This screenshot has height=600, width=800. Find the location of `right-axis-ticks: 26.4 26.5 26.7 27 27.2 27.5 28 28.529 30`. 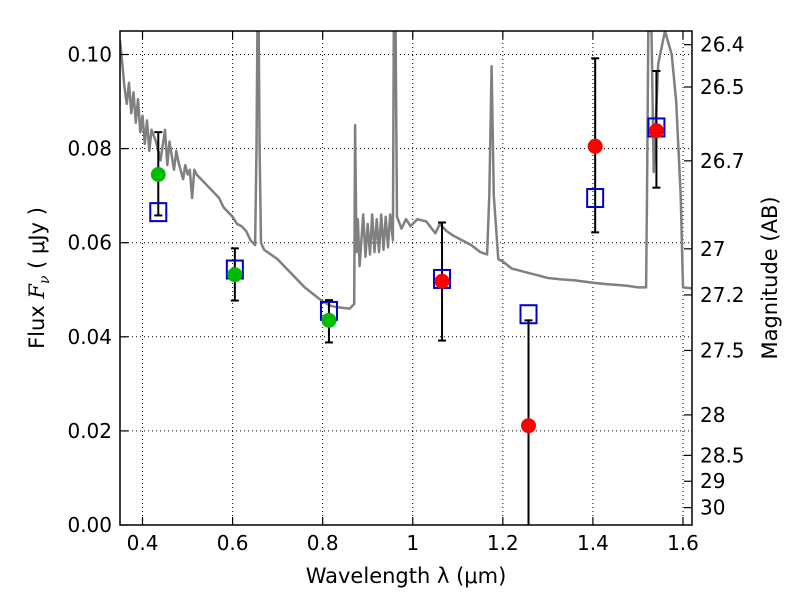

right-axis-ticks: 26.4 26.5 26.7 27 27.2 27.5 28 28.529 30 is located at coordinates (714, 276).